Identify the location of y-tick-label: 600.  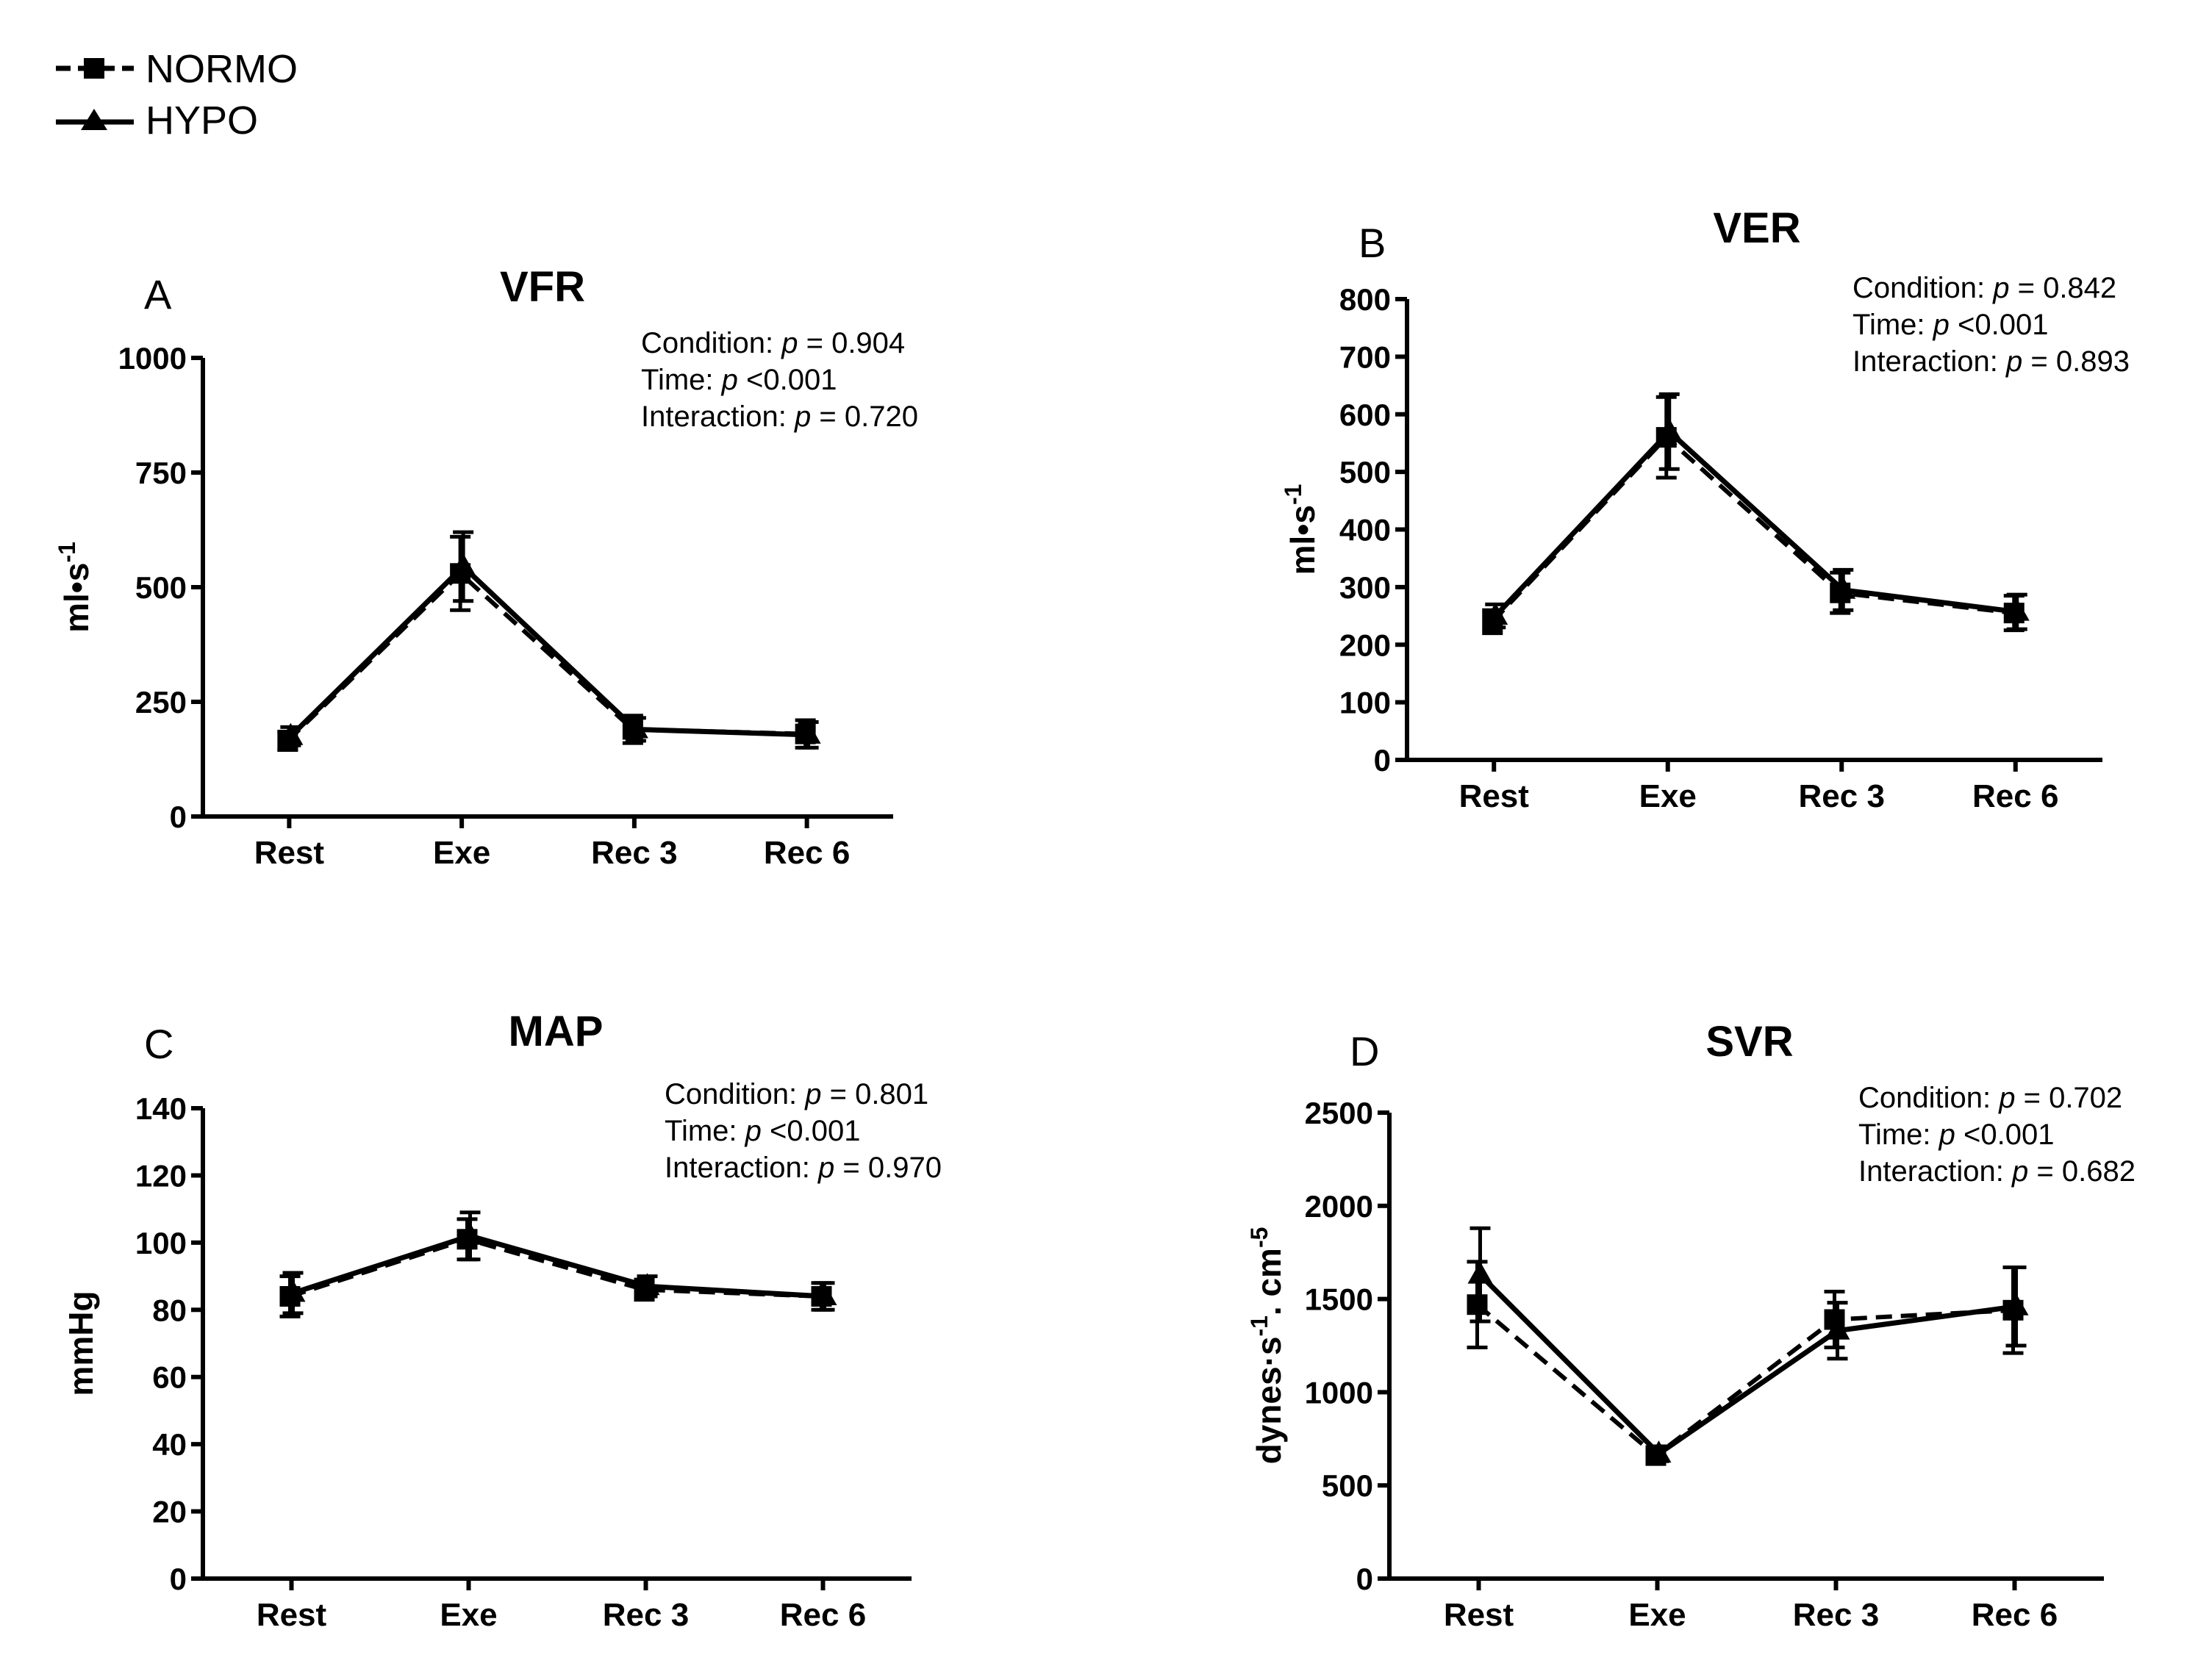
(1365, 415).